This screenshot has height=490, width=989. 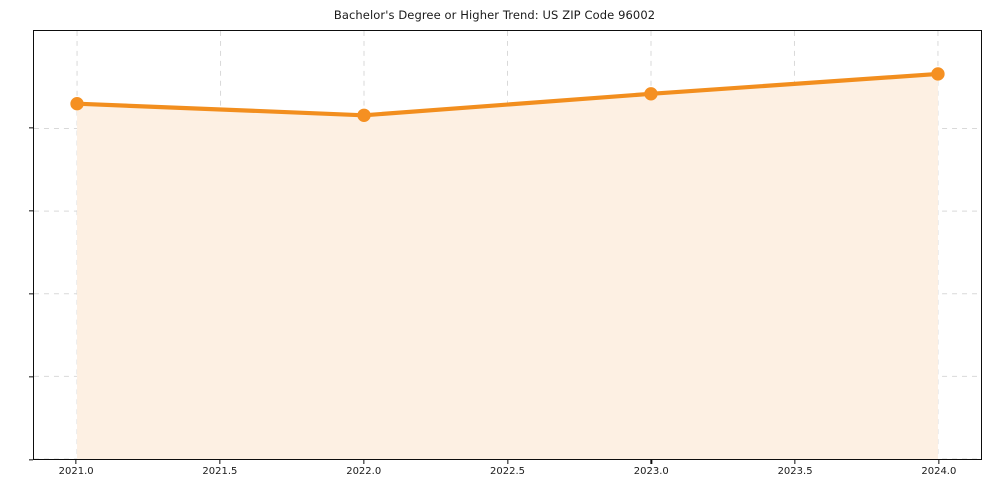 I want to click on x-tick-label: 2023.5, so click(x=795, y=471).